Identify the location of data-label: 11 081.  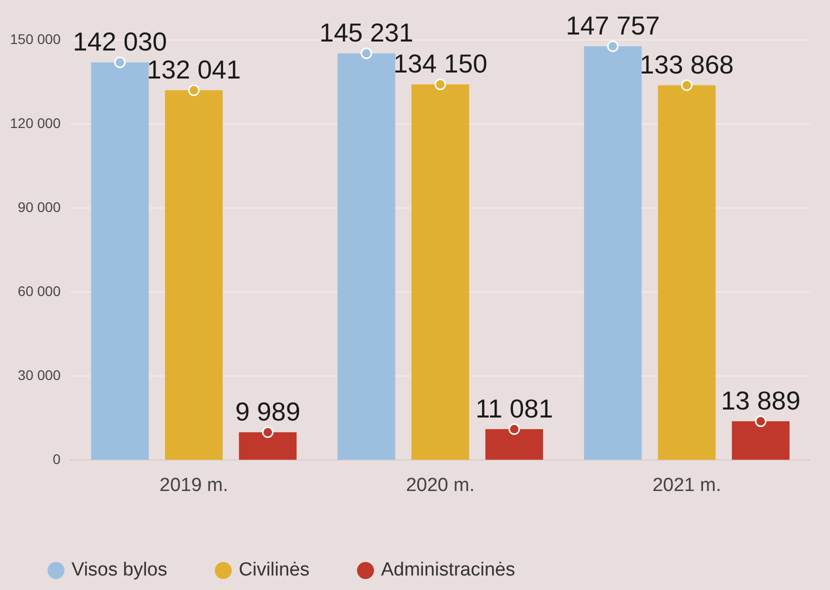
(514, 408).